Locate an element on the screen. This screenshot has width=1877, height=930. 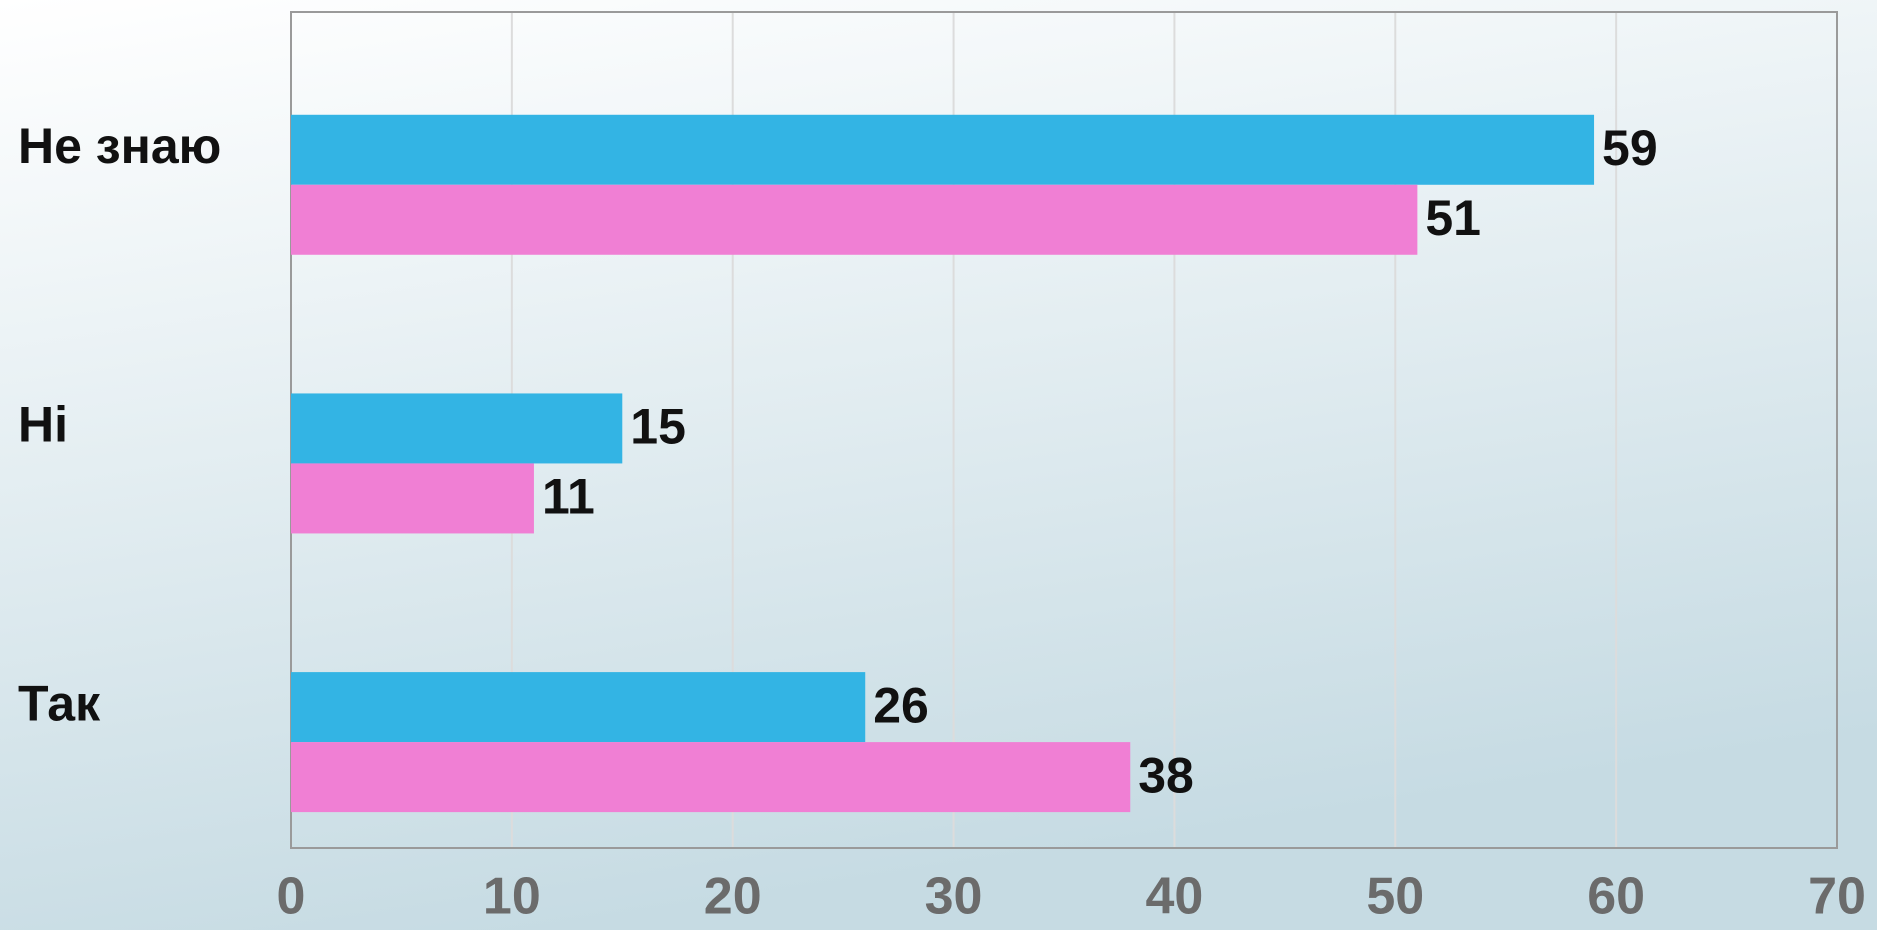
x-tick-label: 0 is located at coordinates (291, 897).